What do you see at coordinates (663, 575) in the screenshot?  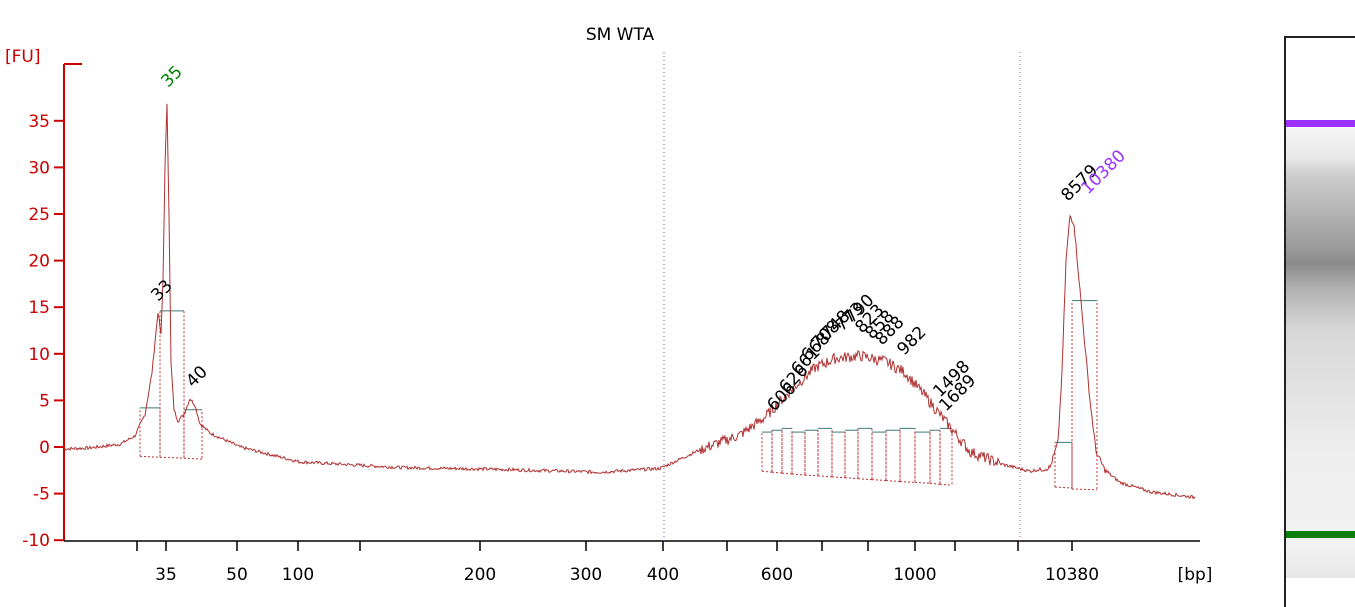 I see `x-tick-label: 400` at bounding box center [663, 575].